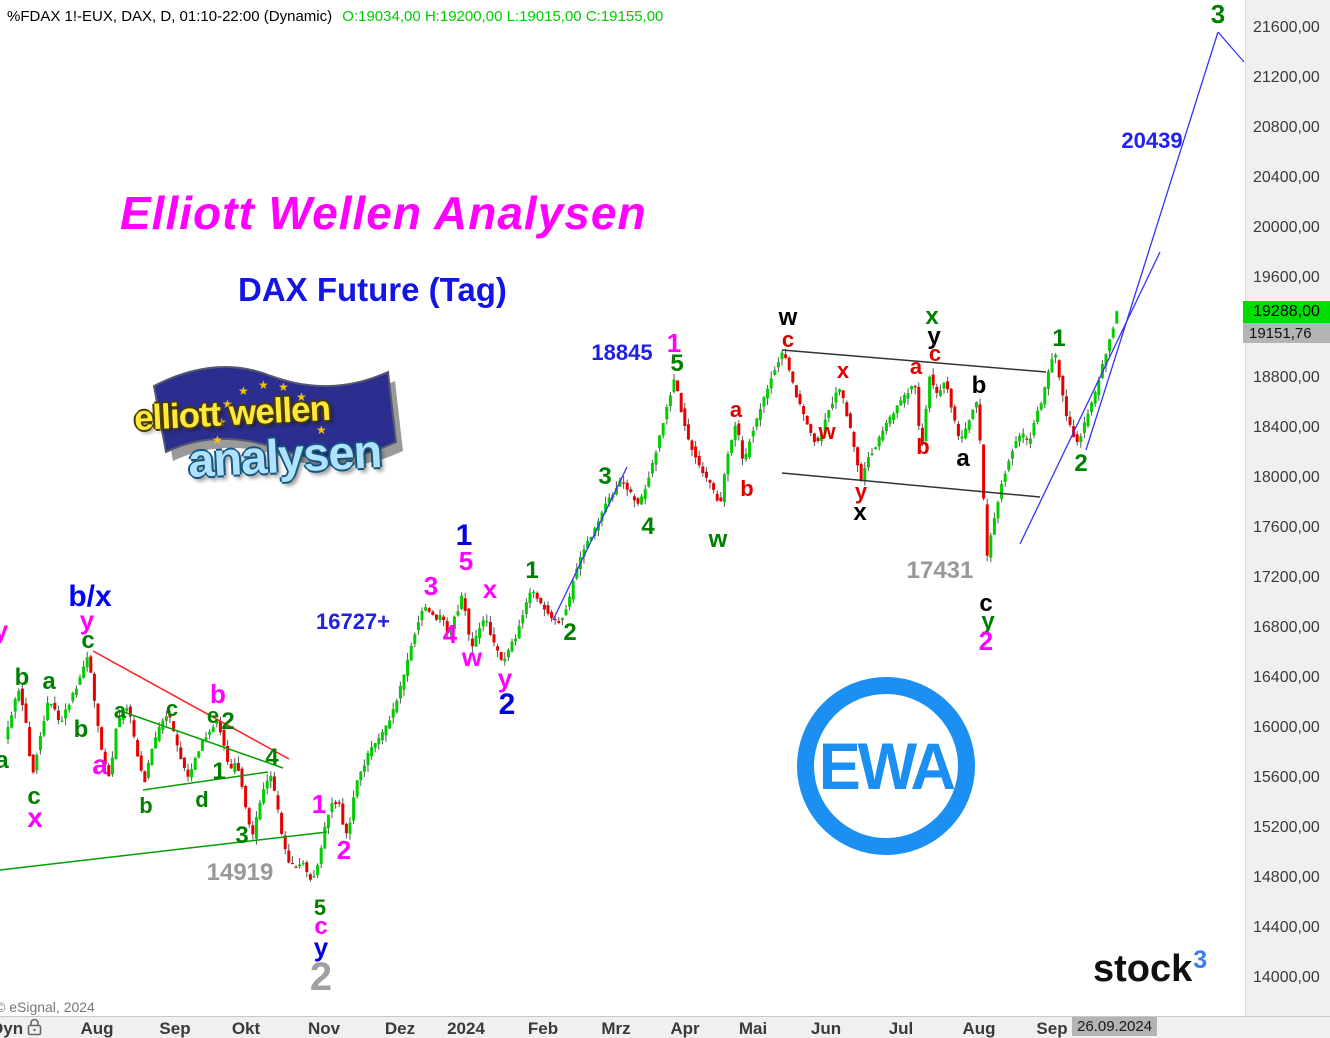 The width and height of the screenshot is (1330, 1038). What do you see at coordinates (648, 526) in the screenshot?
I see `wave-label: 4` at bounding box center [648, 526].